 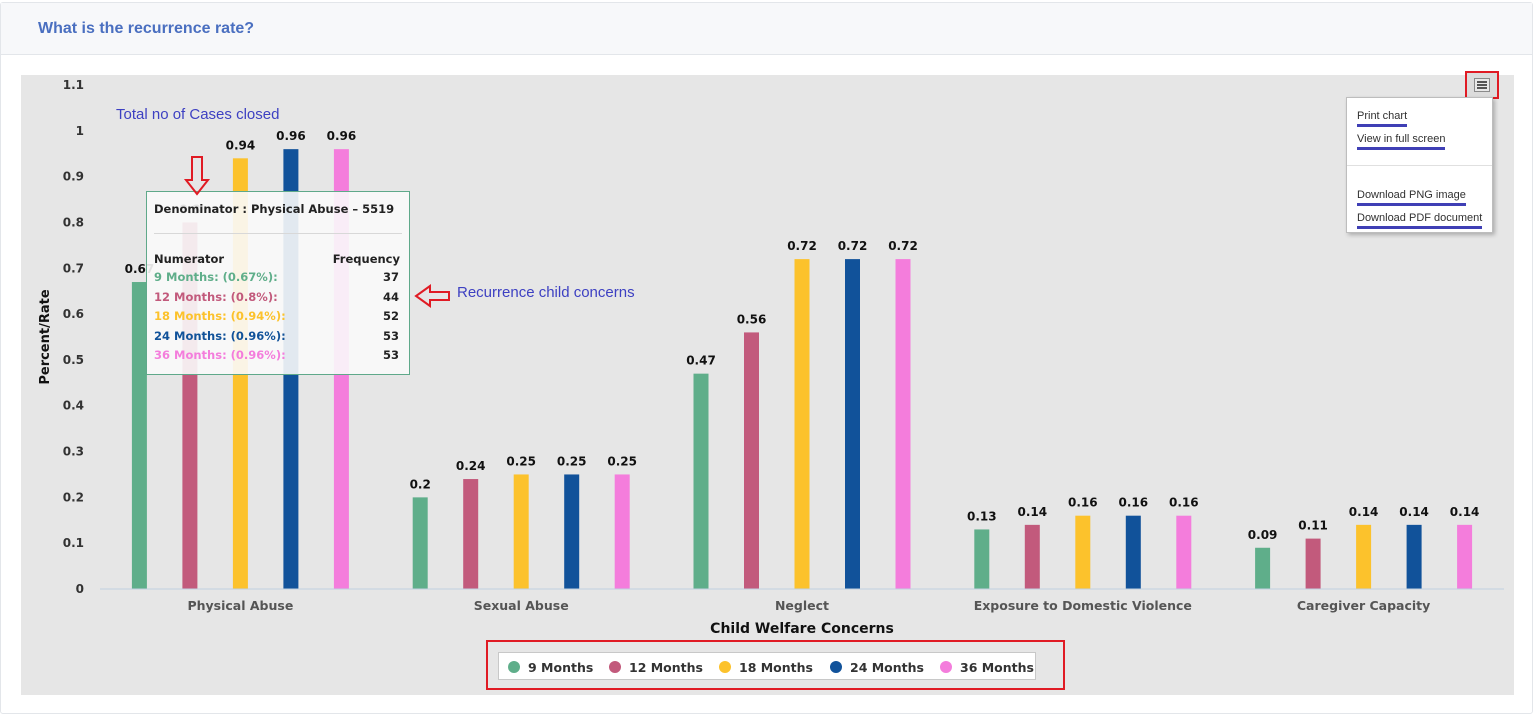 What do you see at coordinates (766, 29) in the screenshot?
I see `card-header: What is the recurrence rate?` at bounding box center [766, 29].